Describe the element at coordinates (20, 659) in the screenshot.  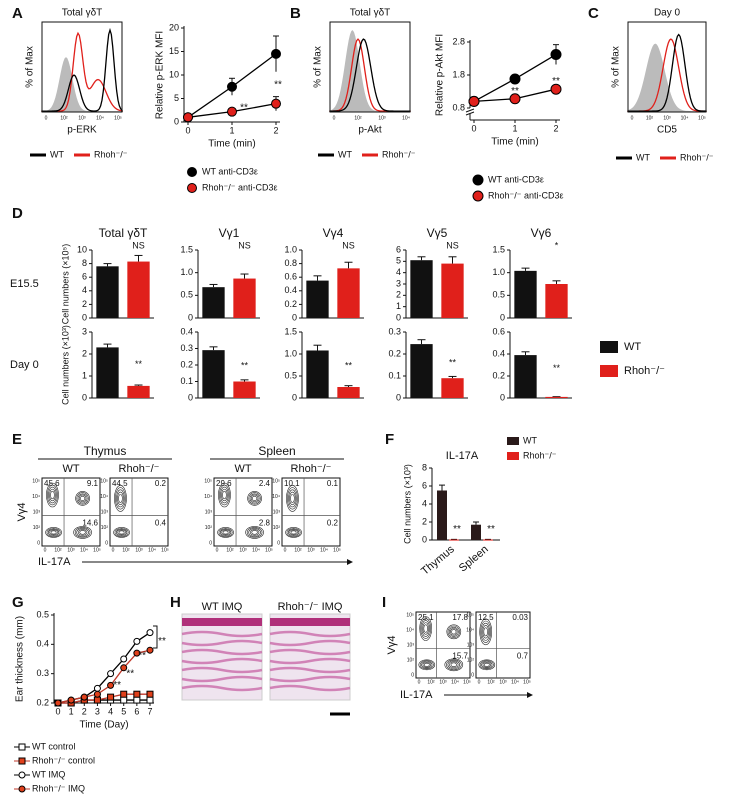
I see `y-axis-label: Ear thickness (mm)` at that location.